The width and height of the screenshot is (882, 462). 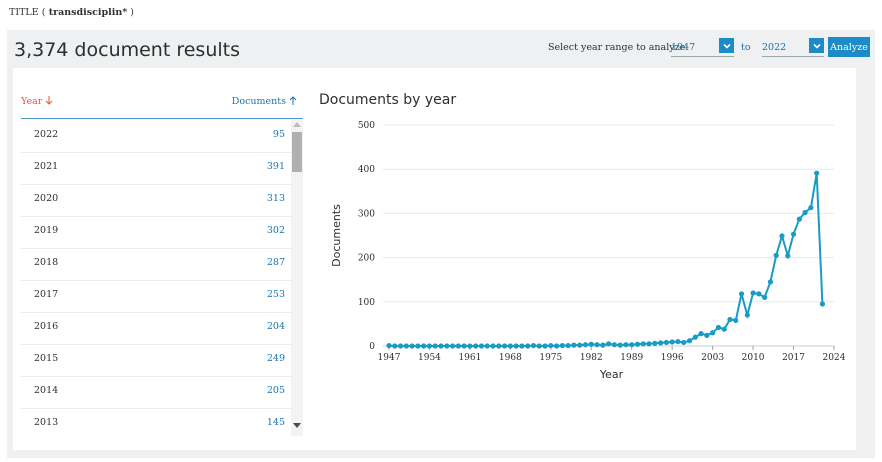 What do you see at coordinates (618, 47) in the screenshot?
I see `year-range-label: Select year range to analyze:` at bounding box center [618, 47].